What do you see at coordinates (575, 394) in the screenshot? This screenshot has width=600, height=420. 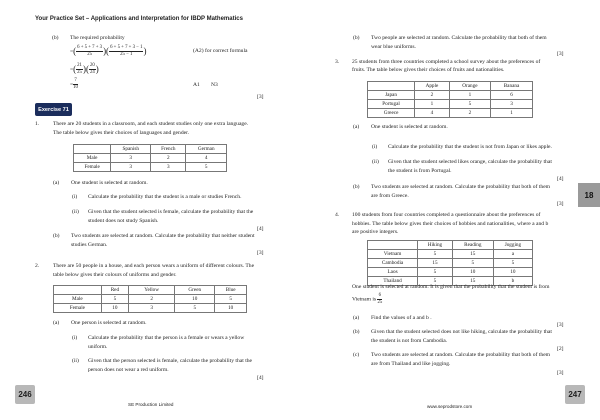 I see `page-number-badge: 247` at bounding box center [575, 394].